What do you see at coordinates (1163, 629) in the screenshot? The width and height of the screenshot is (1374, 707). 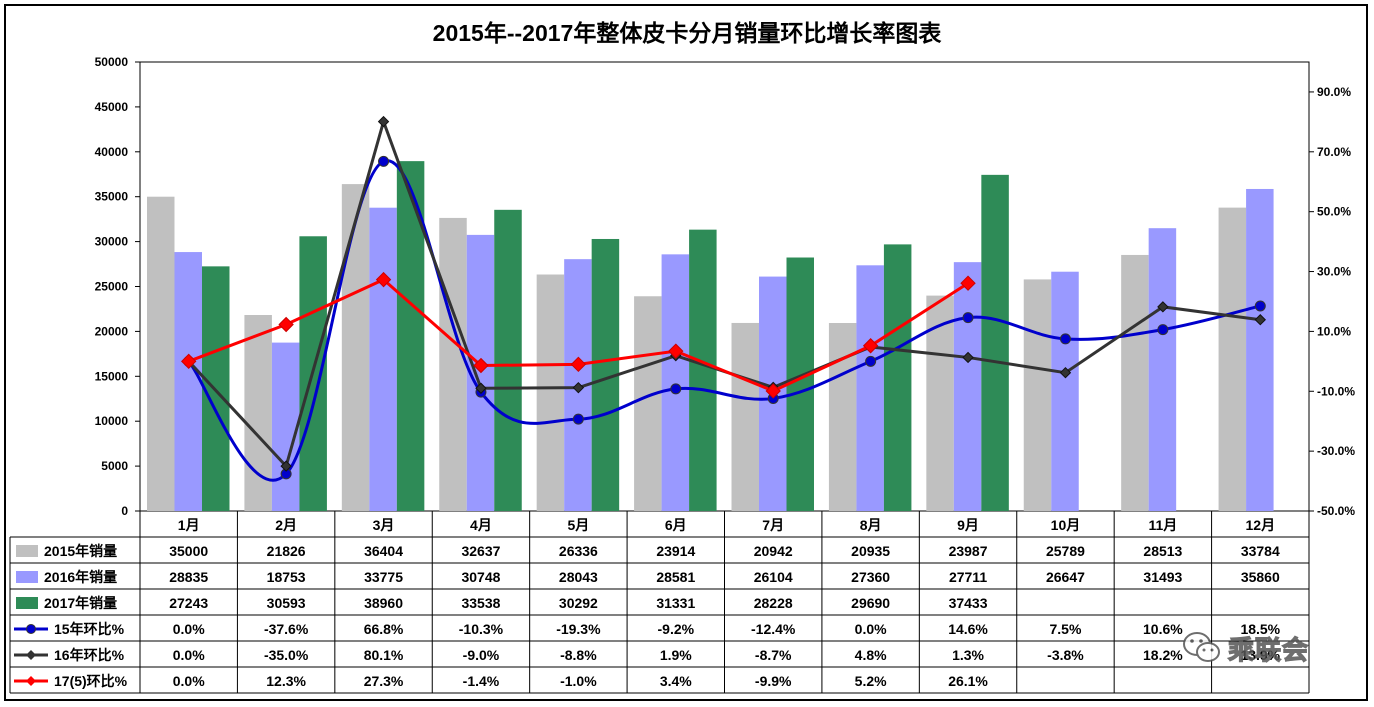 I see `table-cell: 10.6%` at bounding box center [1163, 629].